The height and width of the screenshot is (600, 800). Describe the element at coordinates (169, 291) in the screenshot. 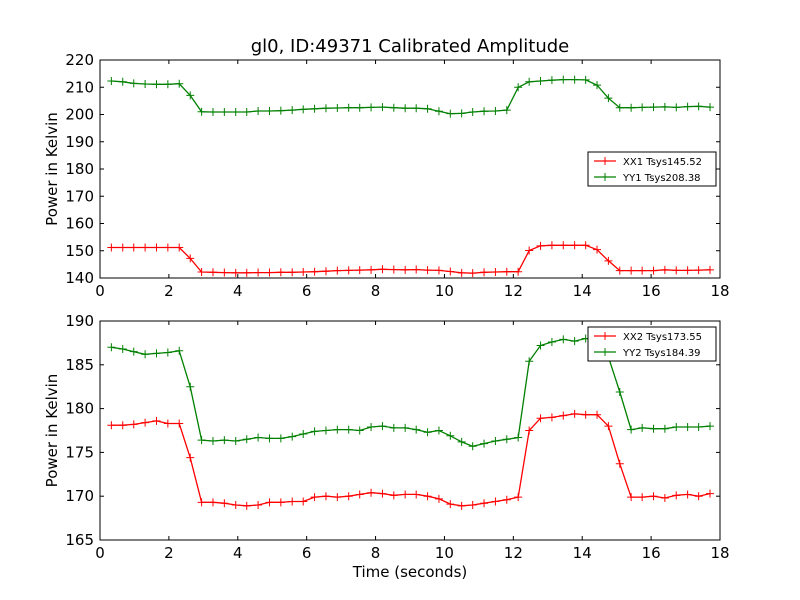

I see `x-tick-label: 2` at that location.